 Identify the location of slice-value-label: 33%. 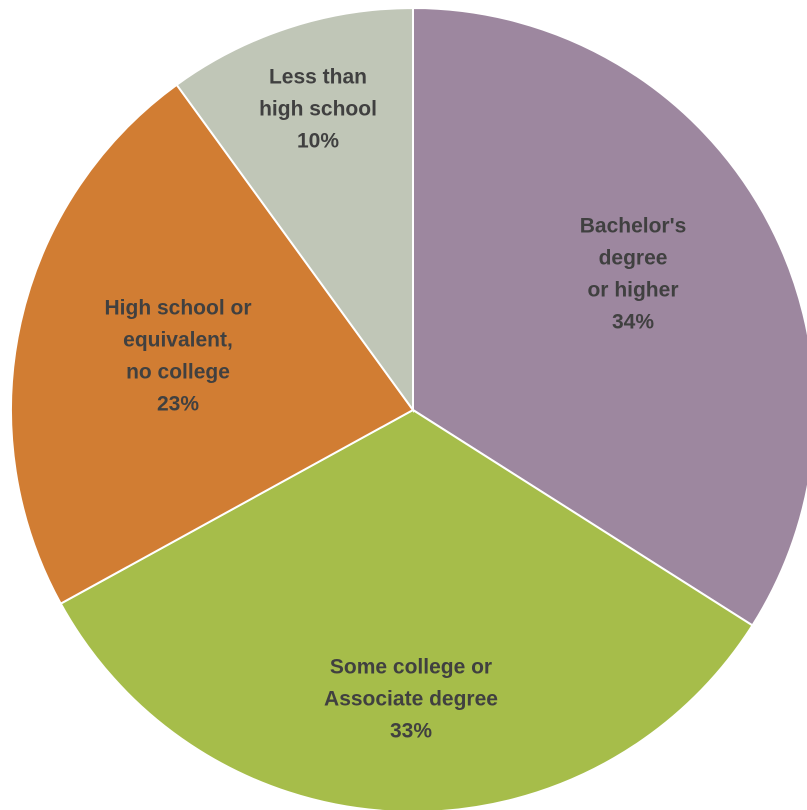
(411, 731).